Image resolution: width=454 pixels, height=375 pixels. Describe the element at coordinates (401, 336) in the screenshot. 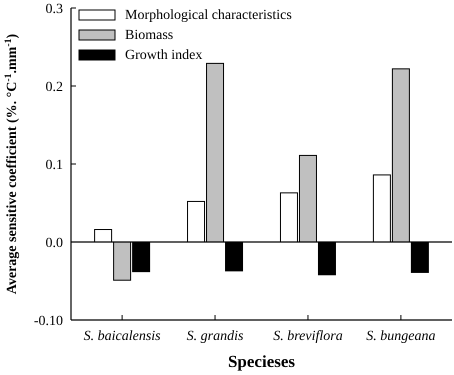

I see `x-tick-label: S. bungeana` at that location.